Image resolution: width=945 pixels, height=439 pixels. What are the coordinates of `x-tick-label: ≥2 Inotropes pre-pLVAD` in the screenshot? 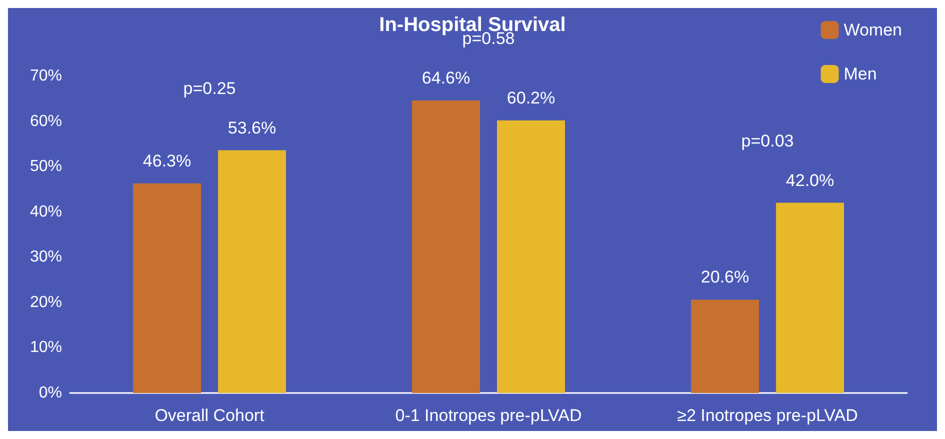 It's located at (767, 415).